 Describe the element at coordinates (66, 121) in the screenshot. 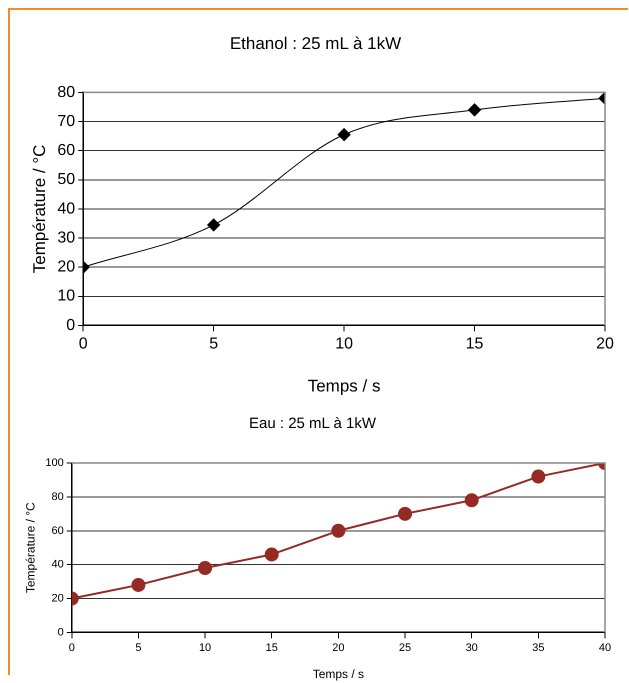

I see `y-tick-label: 70` at that location.